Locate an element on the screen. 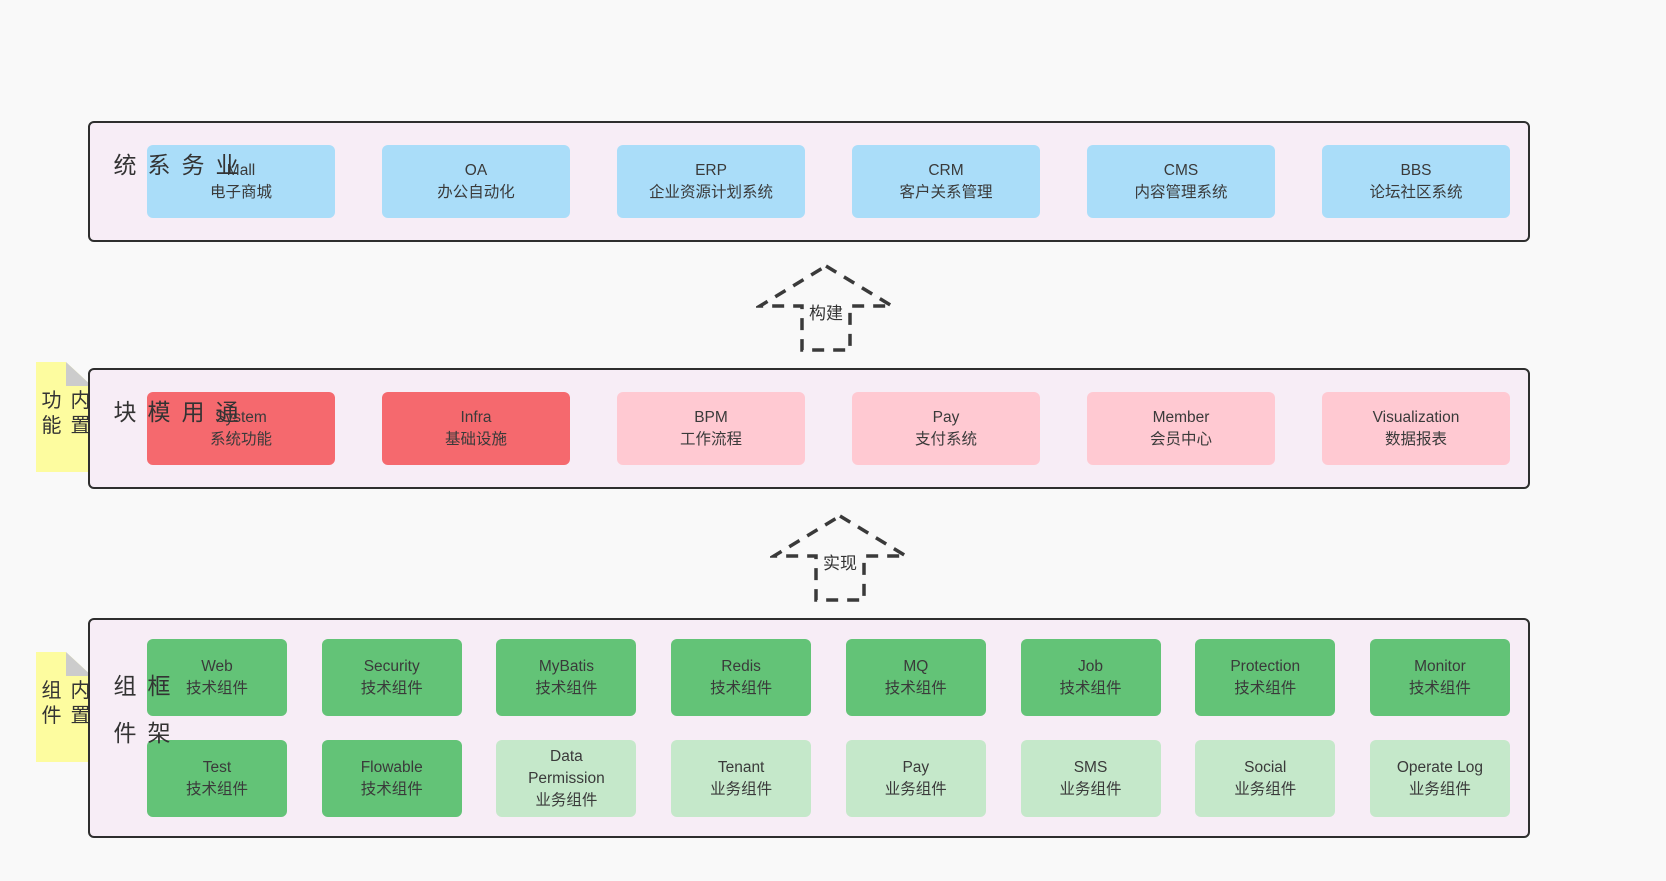  box-redis: Redis 技术组件 is located at coordinates (741, 677).